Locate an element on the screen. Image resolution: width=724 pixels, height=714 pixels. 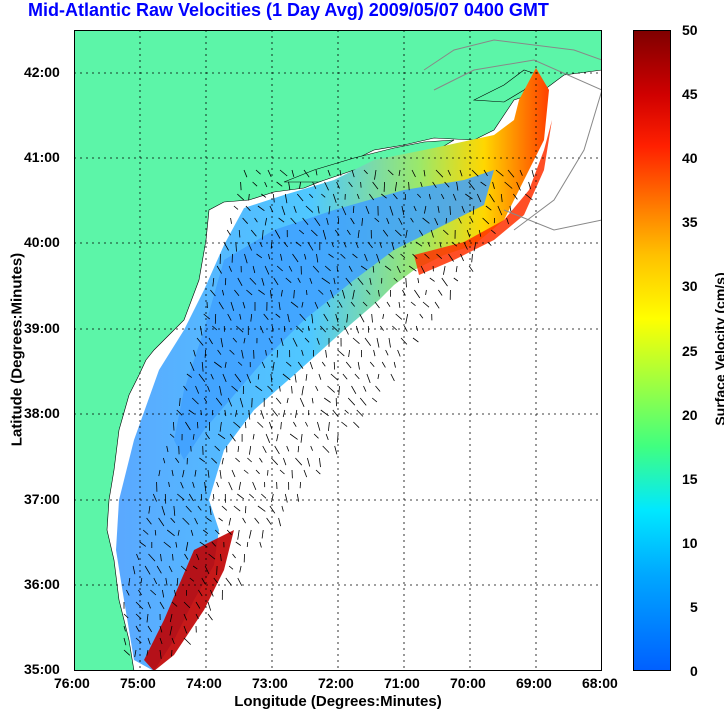
colorbar-tick: 40 is located at coordinates (690, 158).